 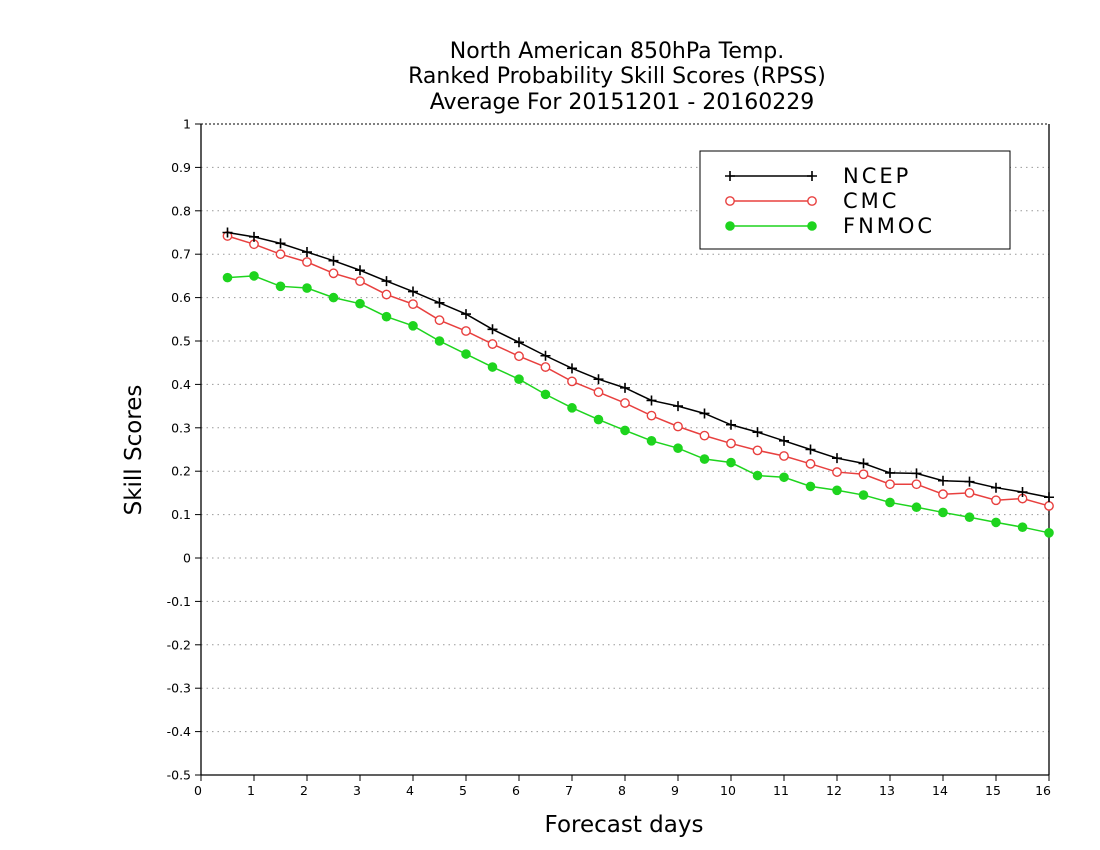 I want to click on y-tick-label-7: 0.2, so click(x=181, y=471).